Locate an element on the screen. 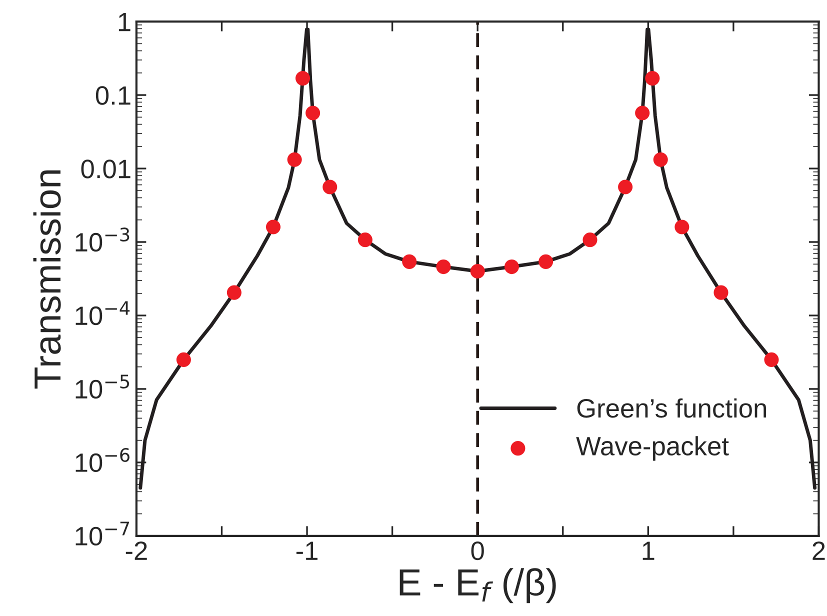 Image resolution: width=827 pixels, height=616 pixels. y-tick-label: 0.01 is located at coordinates (105, 169).